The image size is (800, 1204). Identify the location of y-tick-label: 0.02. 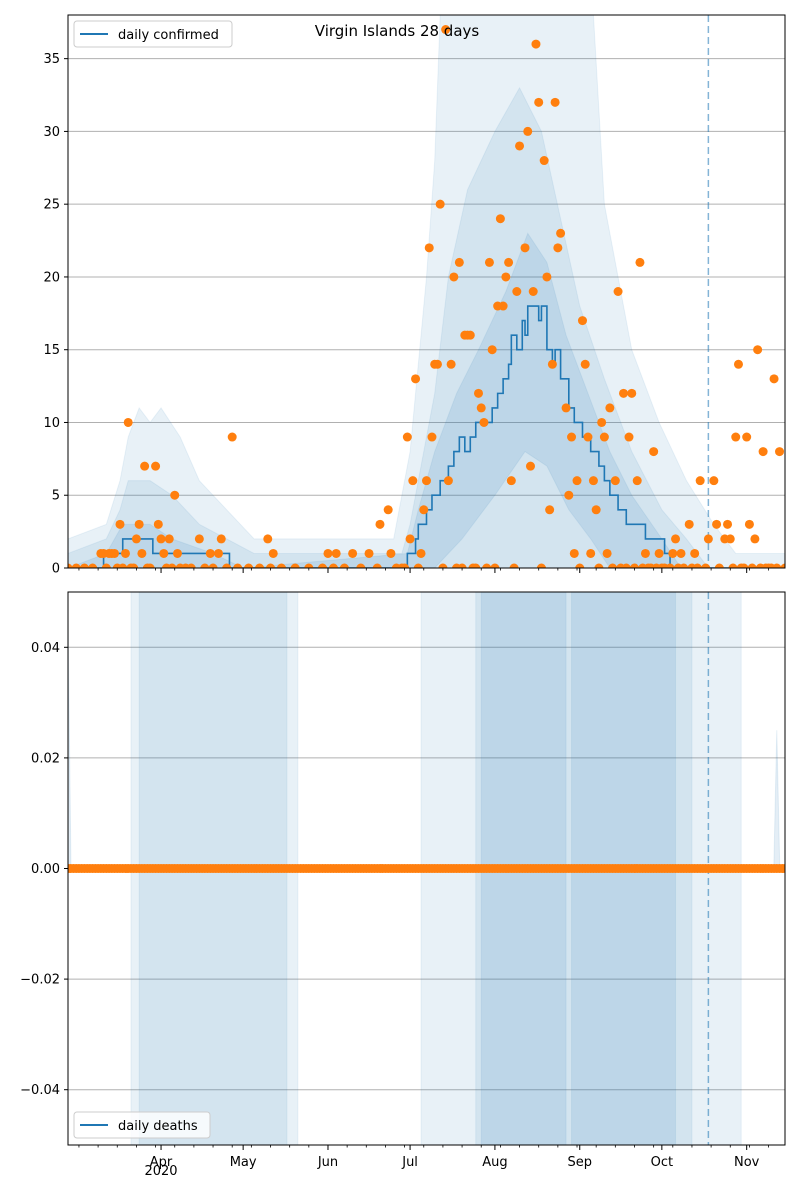
(45, 758).